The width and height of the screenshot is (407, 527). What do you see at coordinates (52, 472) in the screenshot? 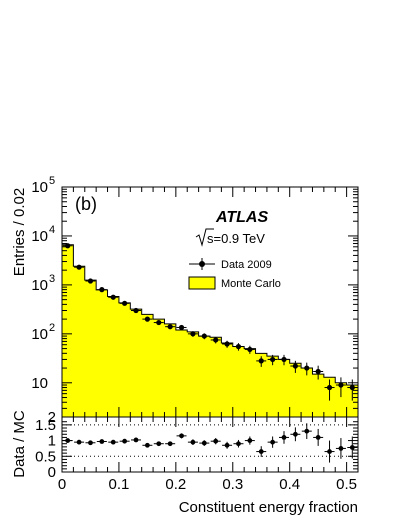
I see `ratio-y-tick-label: 0` at bounding box center [52, 472].